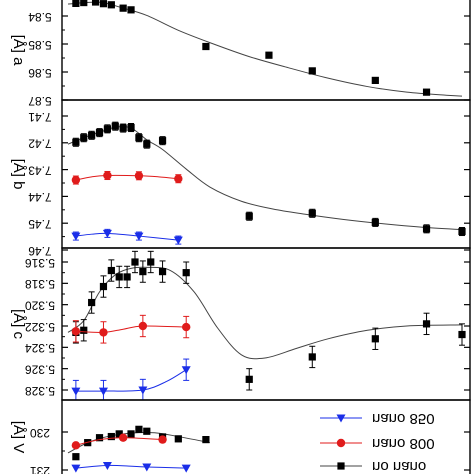  What do you see at coordinates (40, 197) in the screenshot?
I see `y-tick-label: 7.44` at bounding box center [40, 197].